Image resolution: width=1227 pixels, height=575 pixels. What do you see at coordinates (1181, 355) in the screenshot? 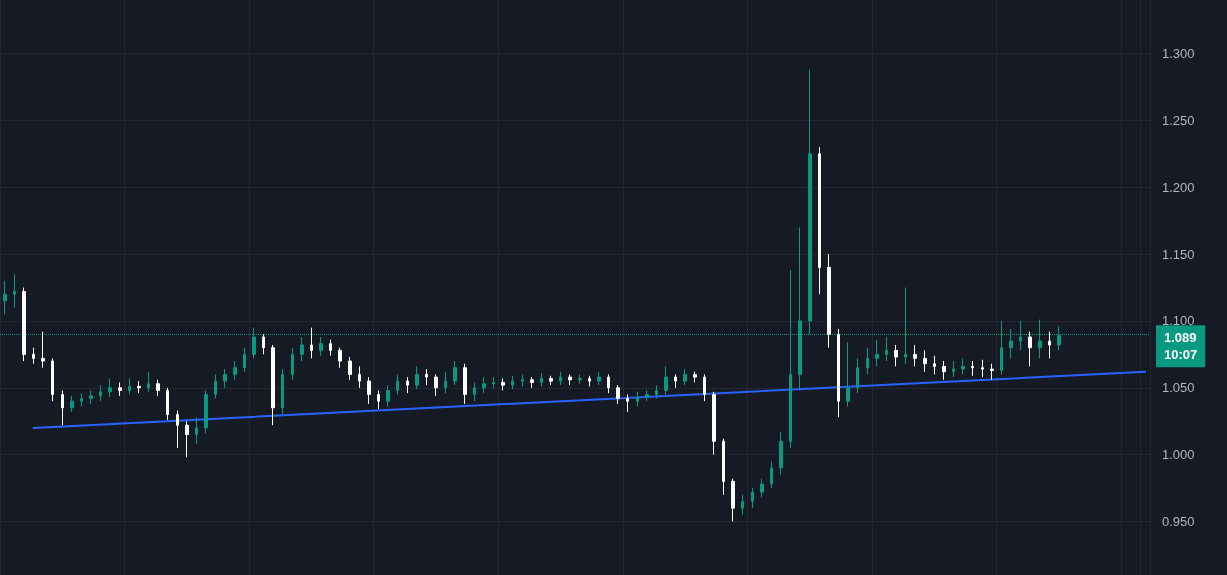
I see `text: 10:07` at bounding box center [1181, 355].